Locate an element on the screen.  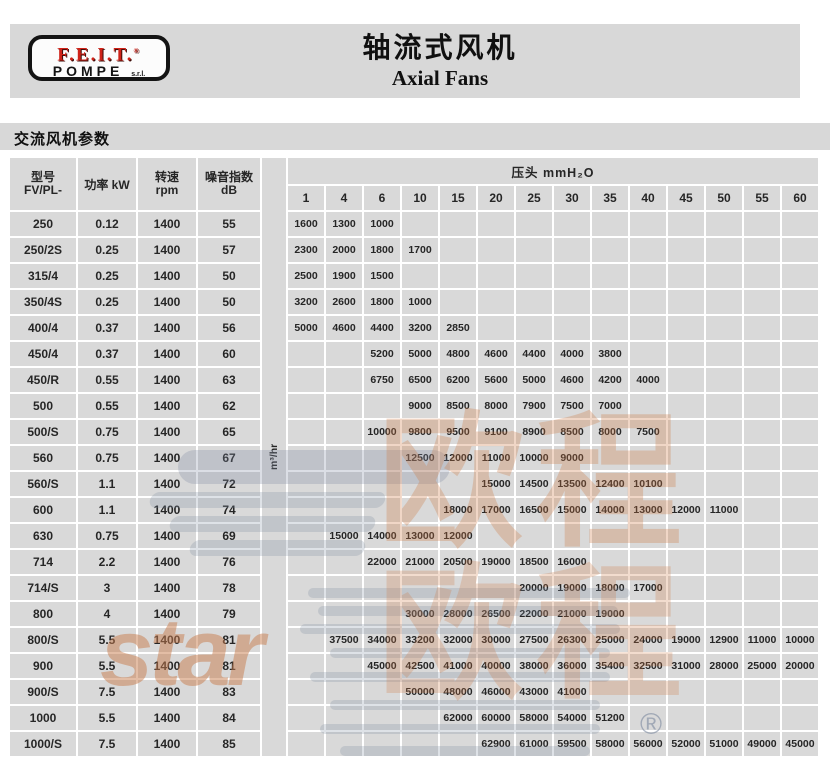
section-title: 交流风机参数 is located at coordinates (62, 139).